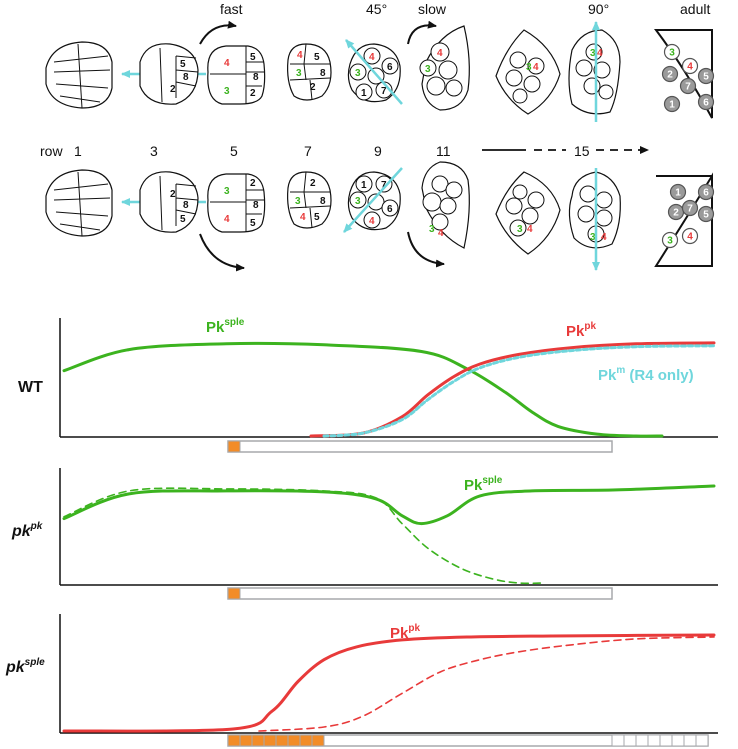 The height and width of the screenshot is (749, 738). Describe the element at coordinates (593, 53) in the screenshot. I see `r15t-n3: 3` at that location.